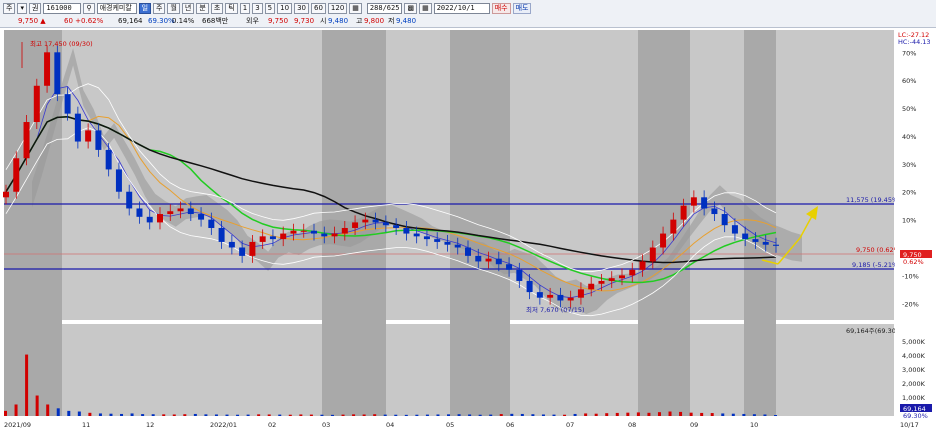 This screenshot has width=936, height=431. Describe the element at coordinates (173, 8) in the screenshot. I see `period-button-month: 월` at that location.